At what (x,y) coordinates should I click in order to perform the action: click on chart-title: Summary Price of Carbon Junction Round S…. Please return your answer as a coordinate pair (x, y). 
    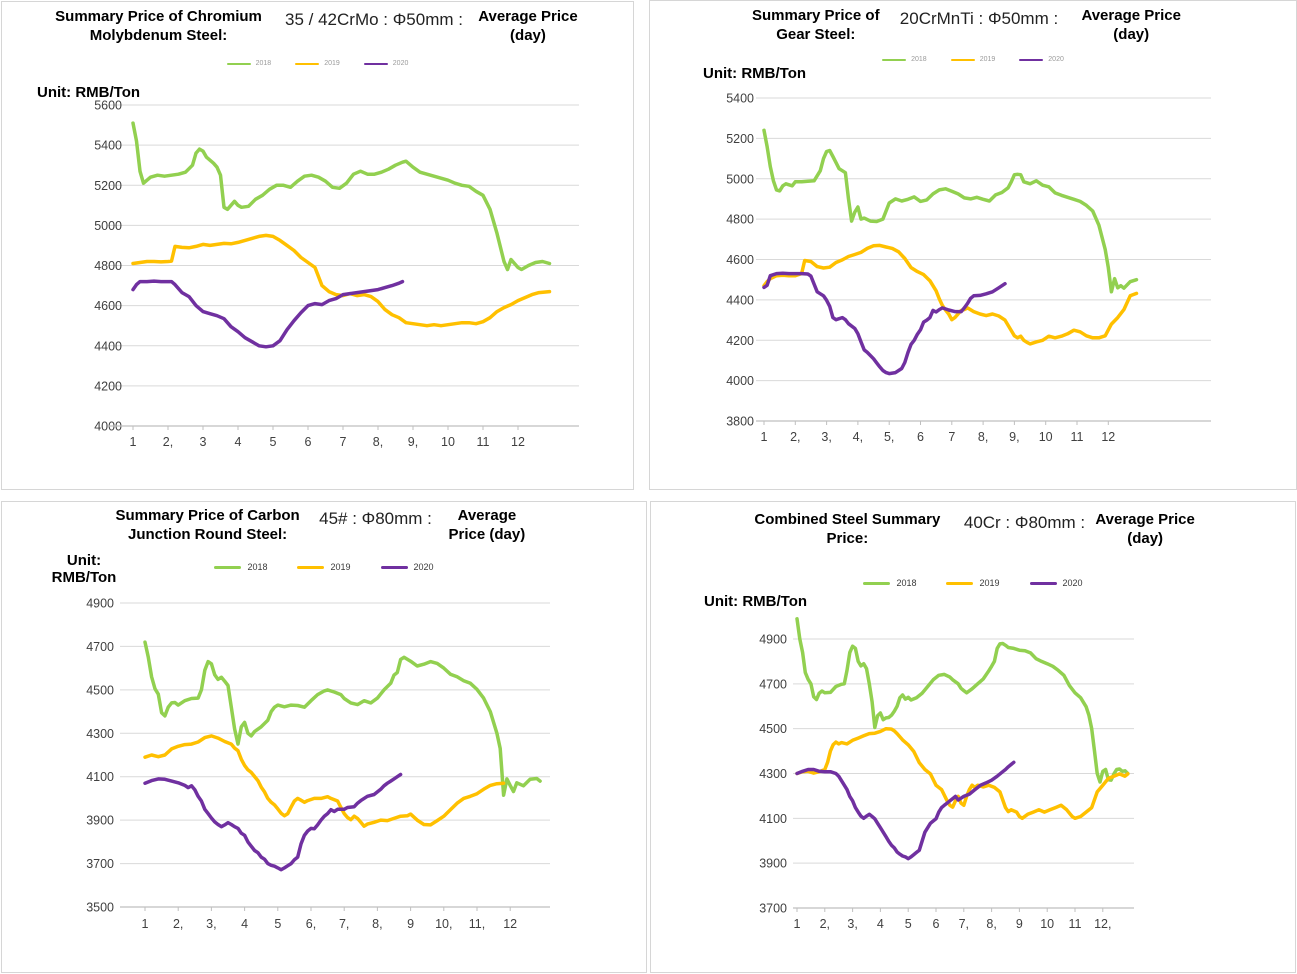
    Looking at the image, I should click on (319, 526).